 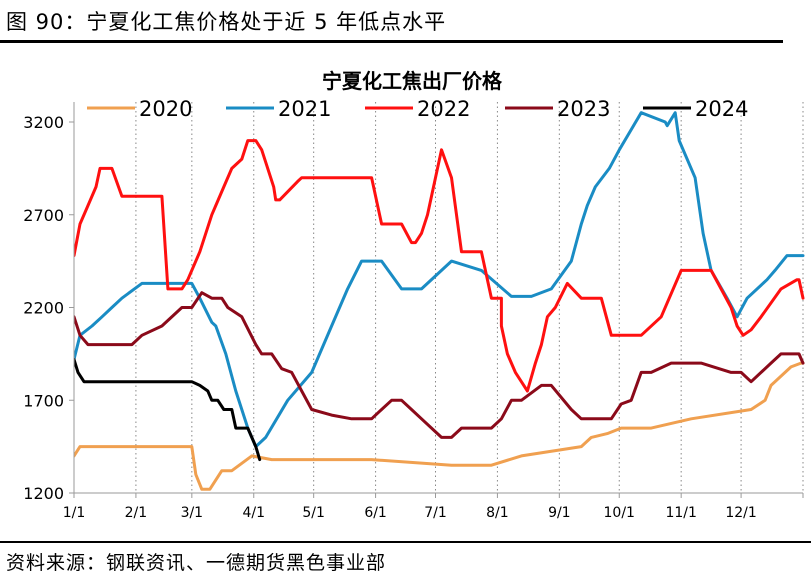 I want to click on y-tick-label-1700: 1700, so click(x=43, y=400).